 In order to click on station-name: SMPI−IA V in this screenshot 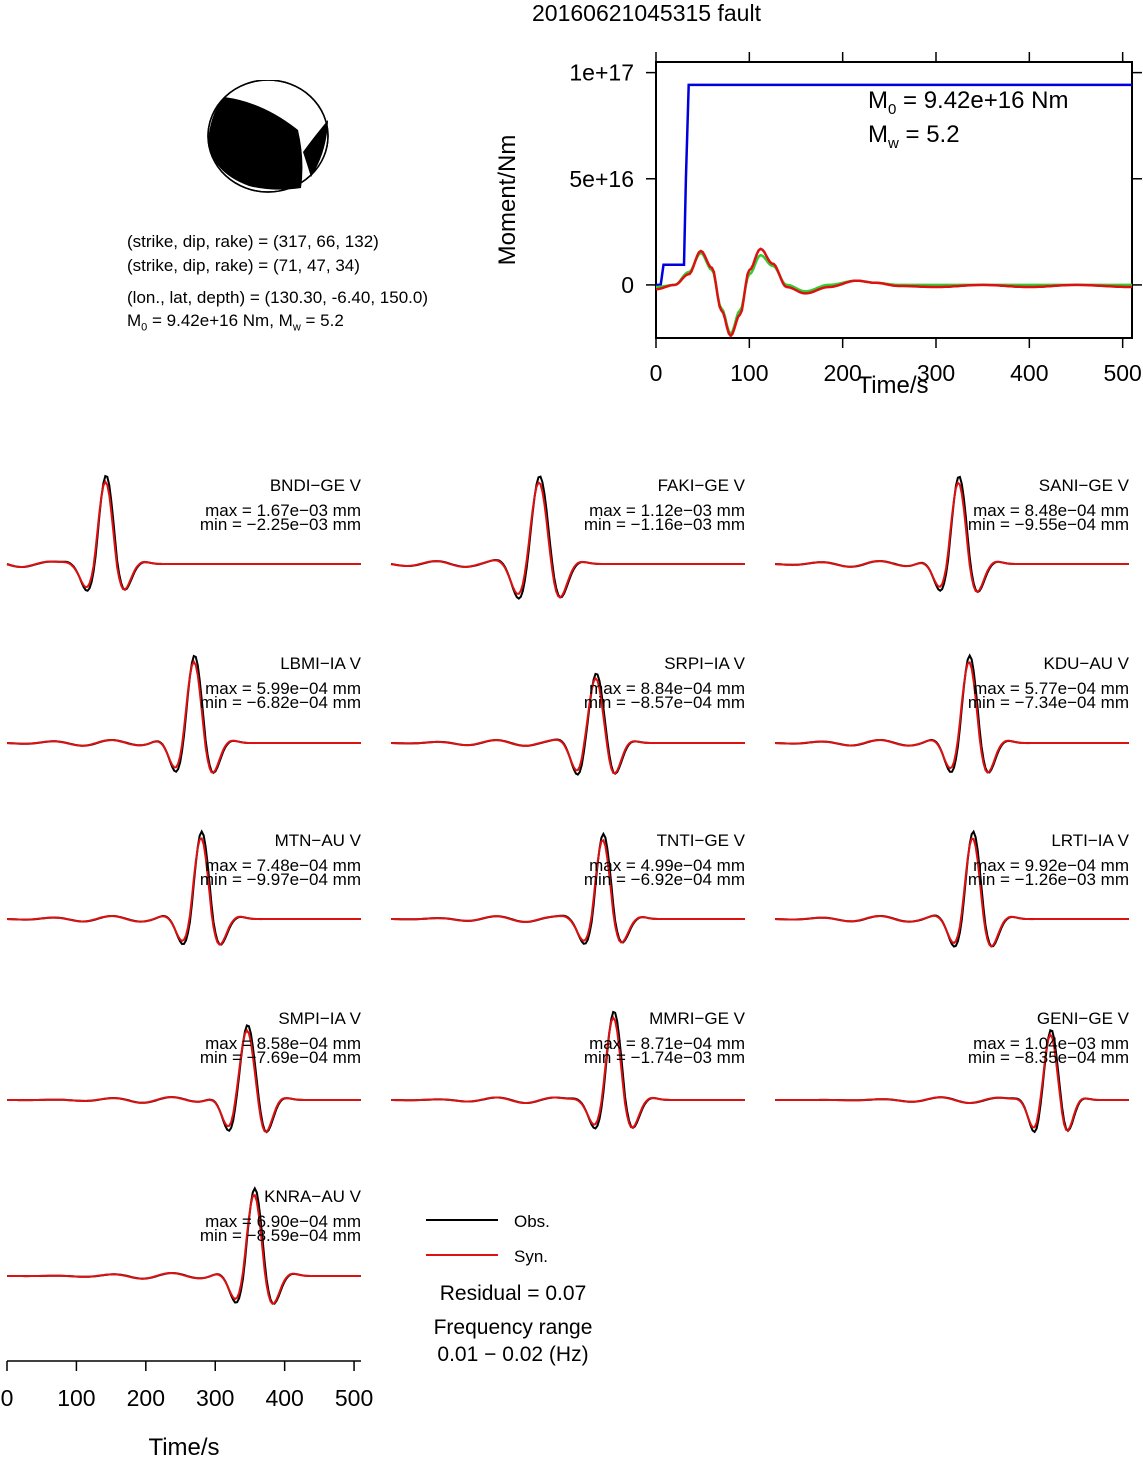, I will do `click(319, 1018)`.